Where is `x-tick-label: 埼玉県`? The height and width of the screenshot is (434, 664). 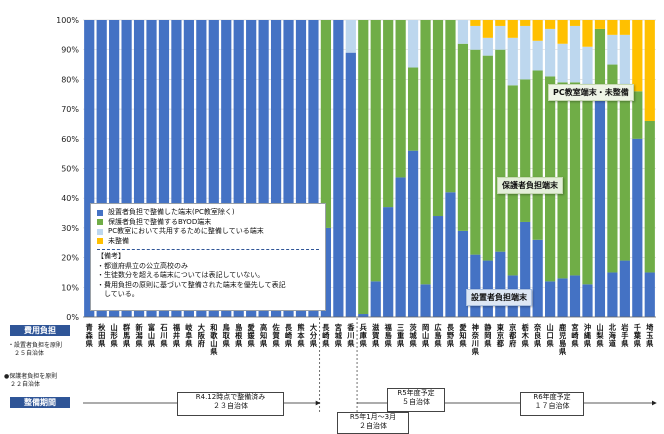
x-tick-label: 埼玉県 is located at coordinates (650, 335).